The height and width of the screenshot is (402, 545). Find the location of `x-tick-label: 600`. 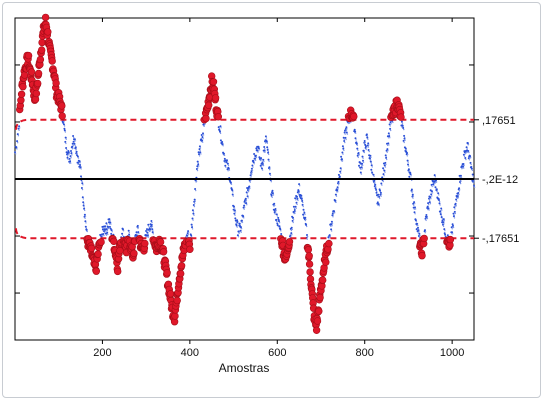

x-tick-label: 600 is located at coordinates (277, 353).